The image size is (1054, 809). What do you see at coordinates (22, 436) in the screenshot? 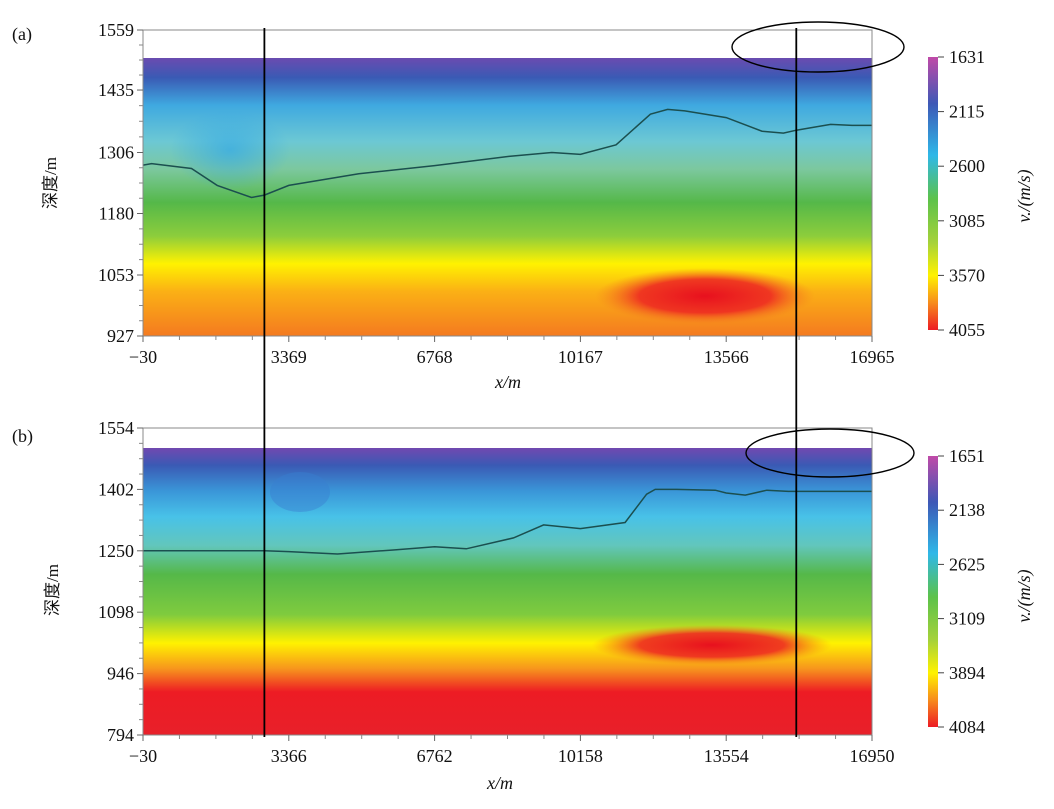
I see `panel-b-label: (b)` at bounding box center [22, 436].